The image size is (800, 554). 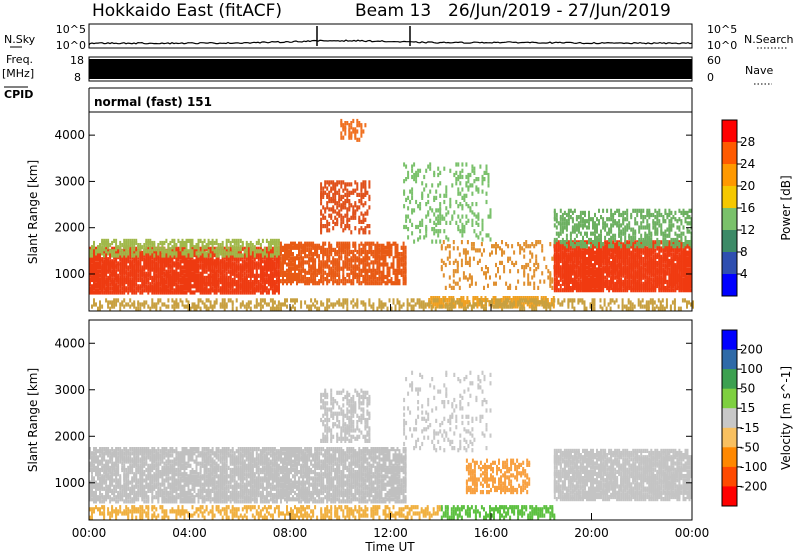 I want to click on power-cell-2067, so click(x=287, y=274).